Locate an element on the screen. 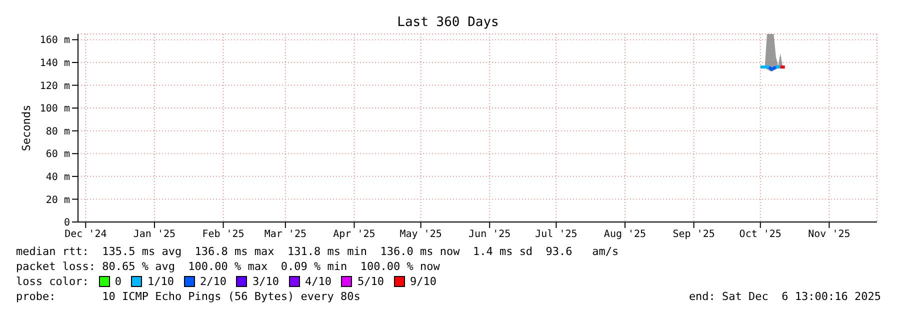 The height and width of the screenshot is (310, 897). x-tick-label: May '25 is located at coordinates (421, 234).